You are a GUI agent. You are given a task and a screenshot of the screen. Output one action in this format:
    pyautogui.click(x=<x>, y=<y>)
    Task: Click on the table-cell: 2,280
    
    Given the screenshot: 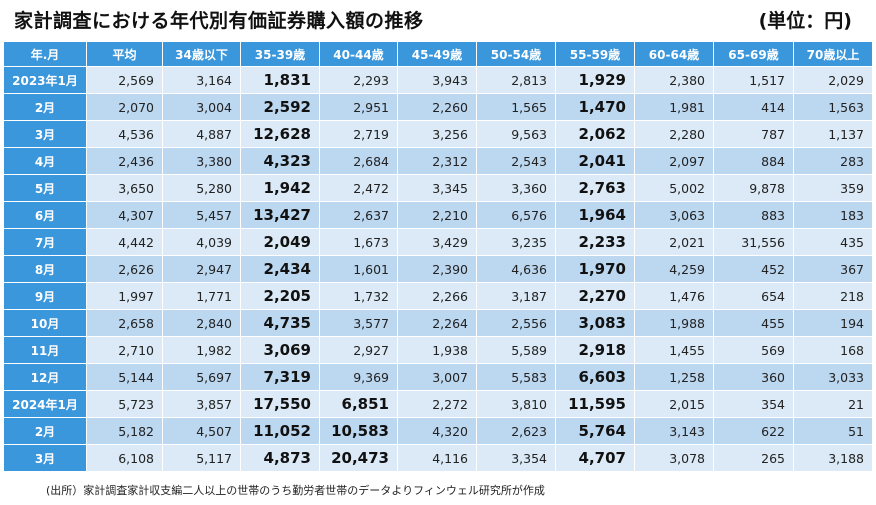 What is the action you would take?
    pyautogui.click(x=674, y=134)
    